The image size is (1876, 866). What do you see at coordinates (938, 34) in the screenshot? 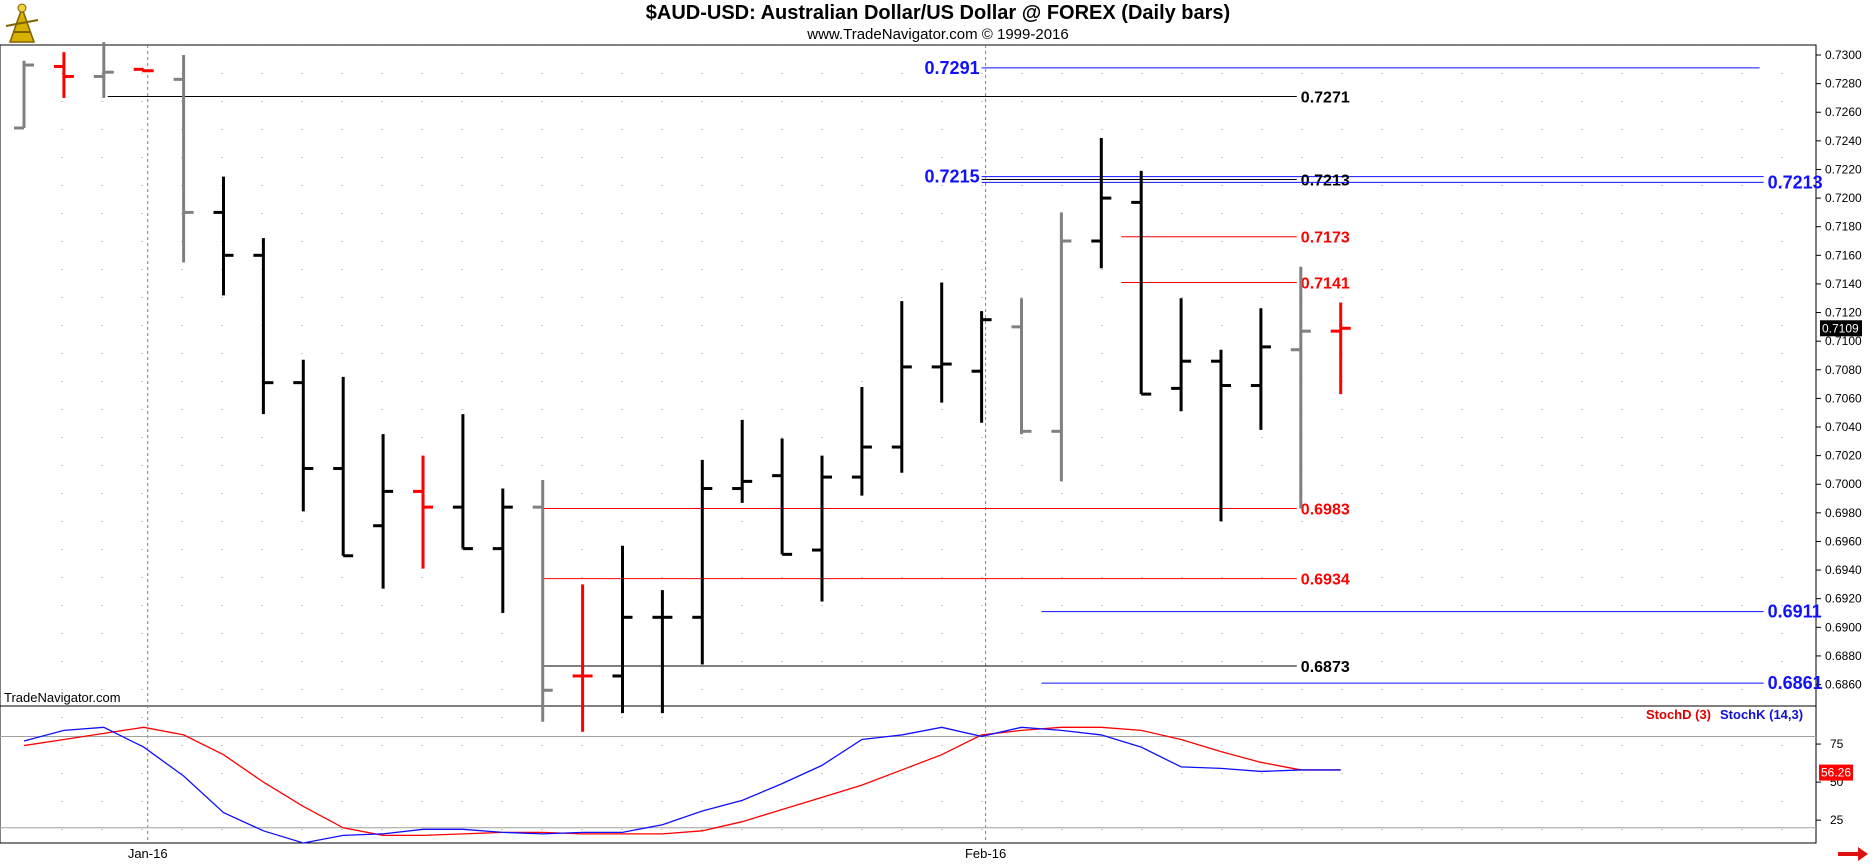
I see `chart-subtitle: www.TradeNavigator.com © 1999-2016` at bounding box center [938, 34].